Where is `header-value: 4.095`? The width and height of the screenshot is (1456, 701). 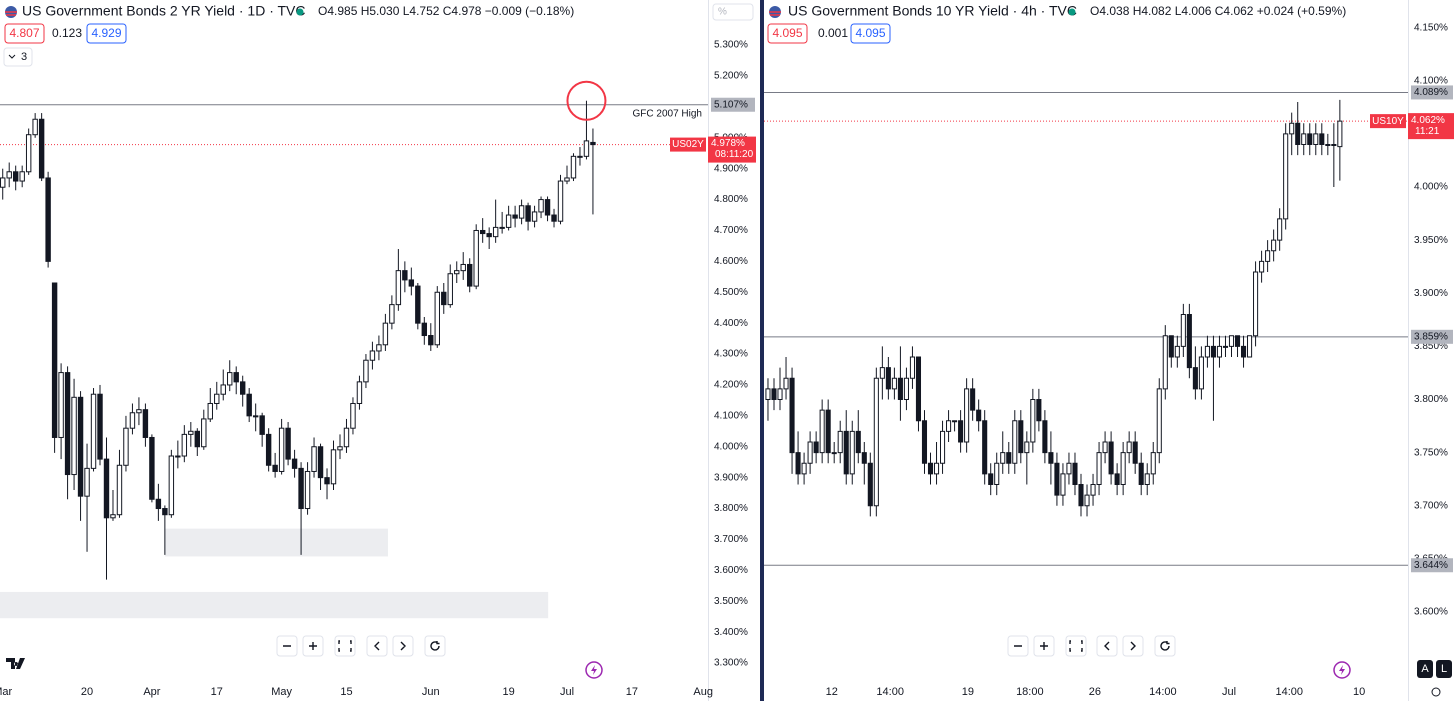 header-value: 4.095 is located at coordinates (870, 33).